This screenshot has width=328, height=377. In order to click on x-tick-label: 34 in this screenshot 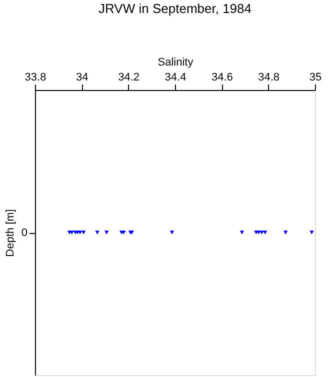, I will do `click(82, 78)`.